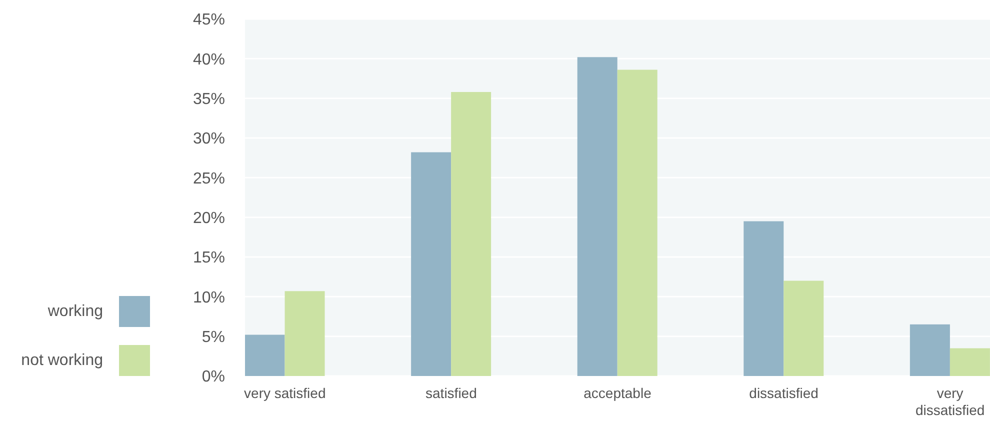  I want to click on y-tick-label: 35%, so click(208, 99).